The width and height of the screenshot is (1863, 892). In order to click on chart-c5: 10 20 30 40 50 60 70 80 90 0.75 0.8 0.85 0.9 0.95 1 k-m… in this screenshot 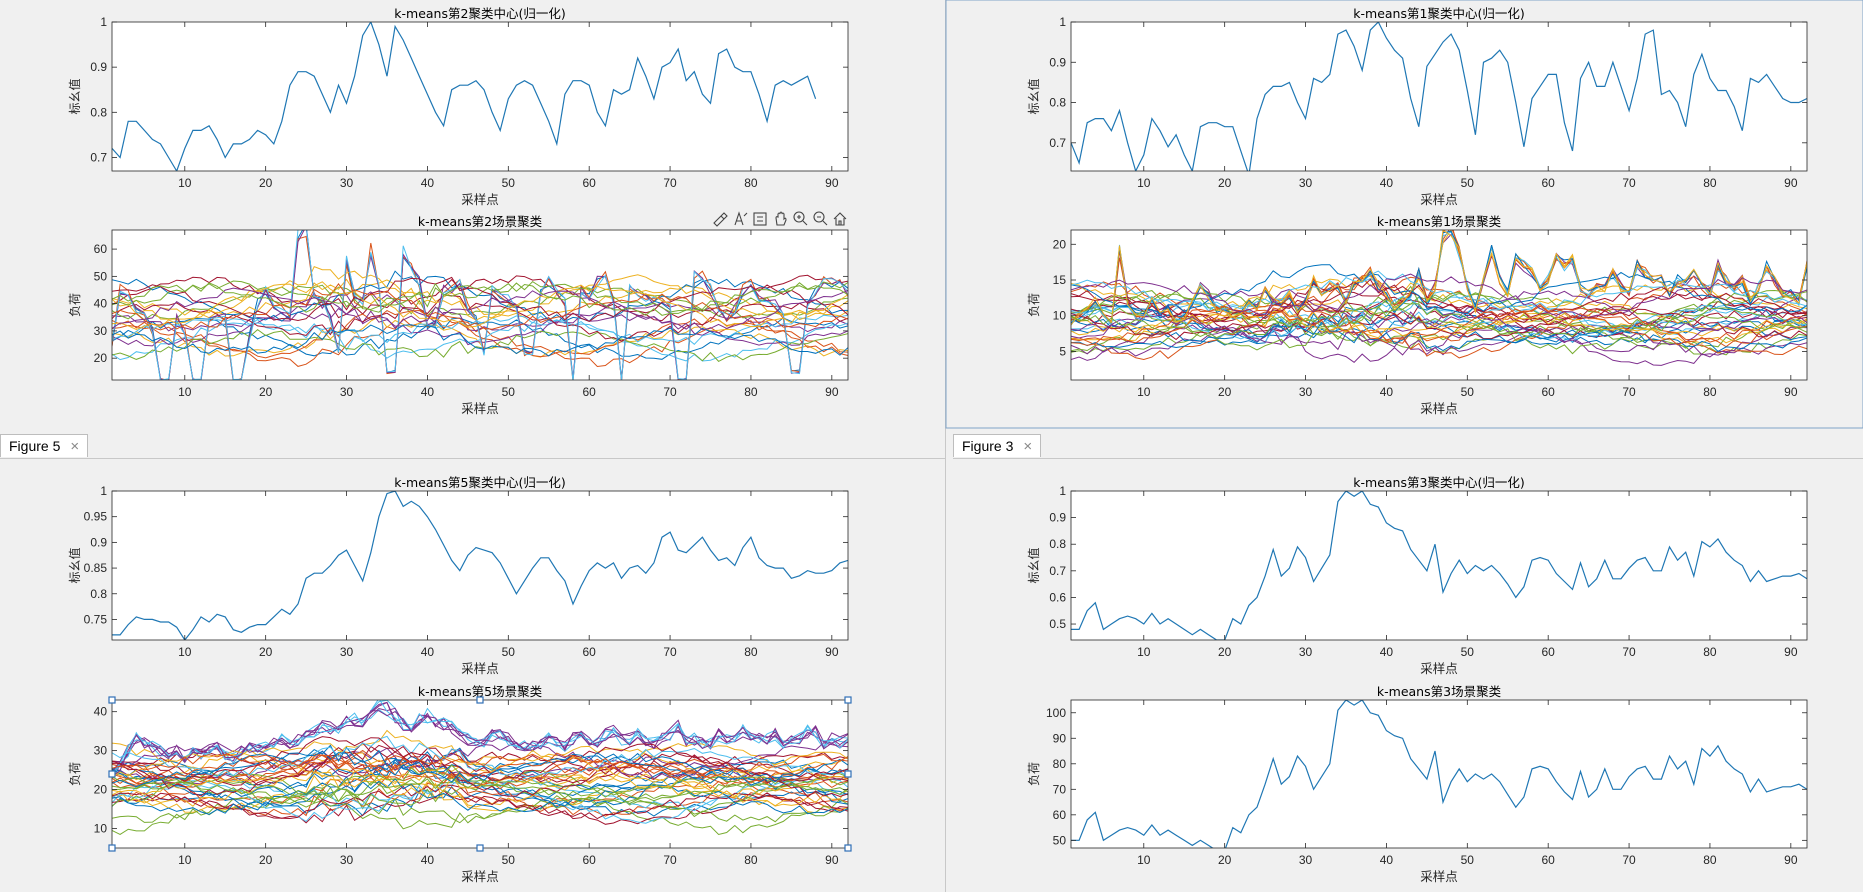, I will do `click(458, 575)`.